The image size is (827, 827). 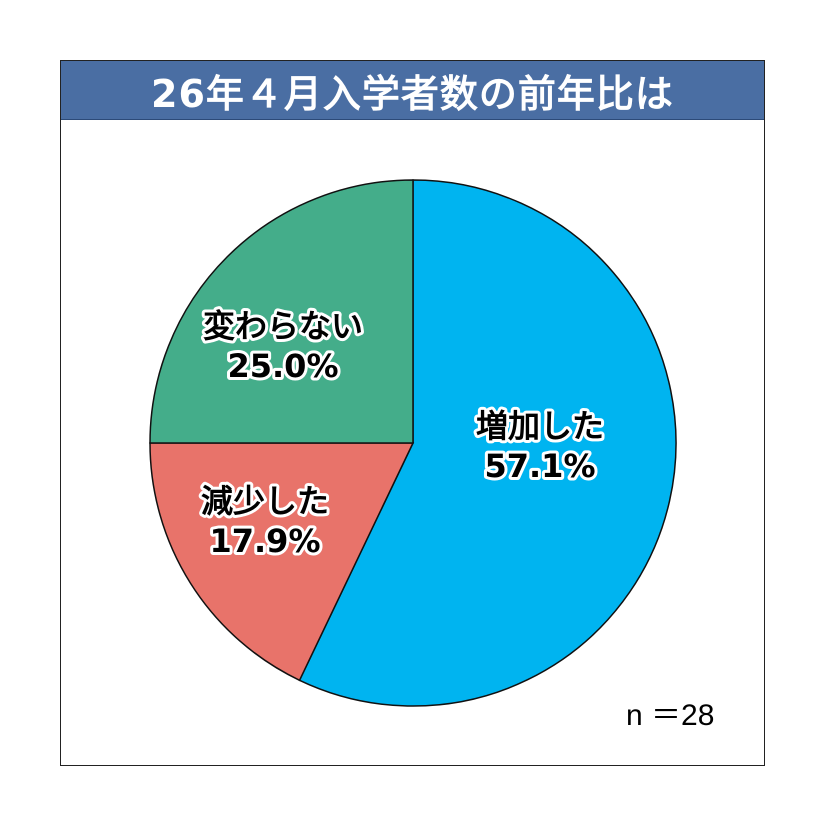 I want to click on chart-title: 26年４月入学者数の前年比は, so click(x=412, y=90).